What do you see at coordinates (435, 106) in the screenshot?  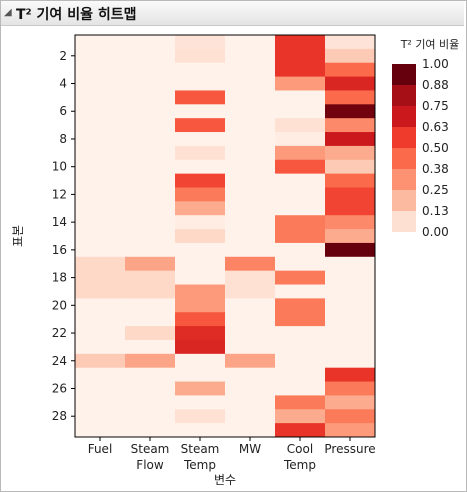 I see `legend-label: 0.75` at bounding box center [435, 106].